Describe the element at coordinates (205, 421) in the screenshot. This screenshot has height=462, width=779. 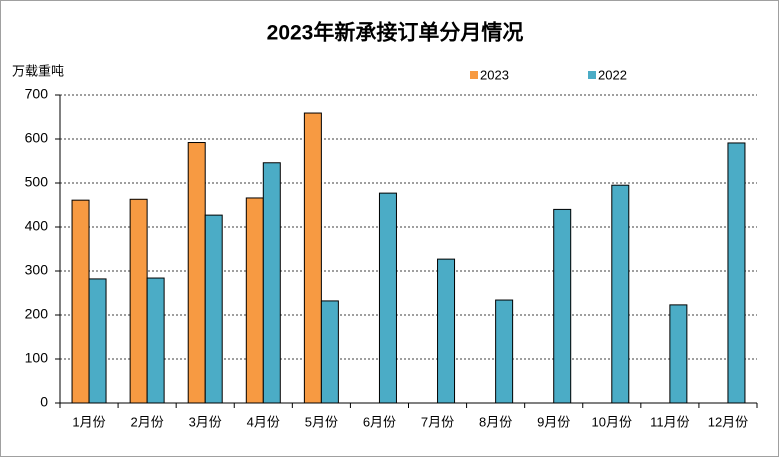
I see `x-tick-label: 3月份` at that location.